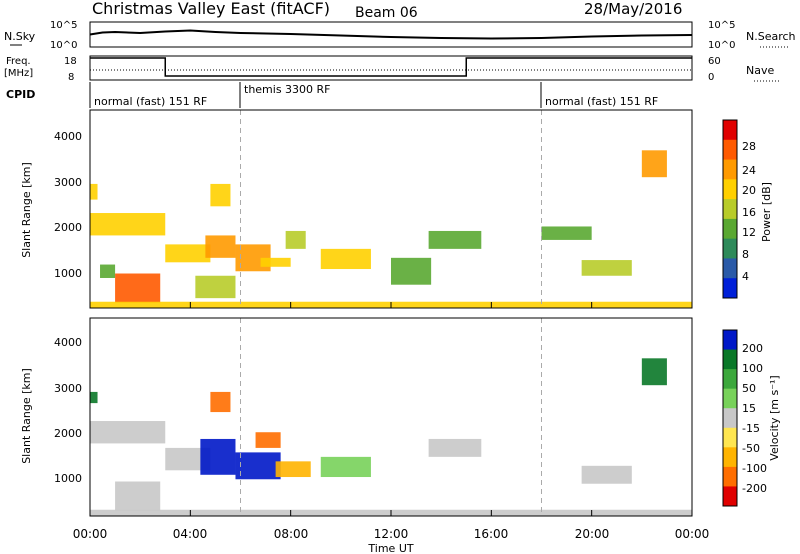  I want to click on noise-search-label: N.Search, so click(771, 36).